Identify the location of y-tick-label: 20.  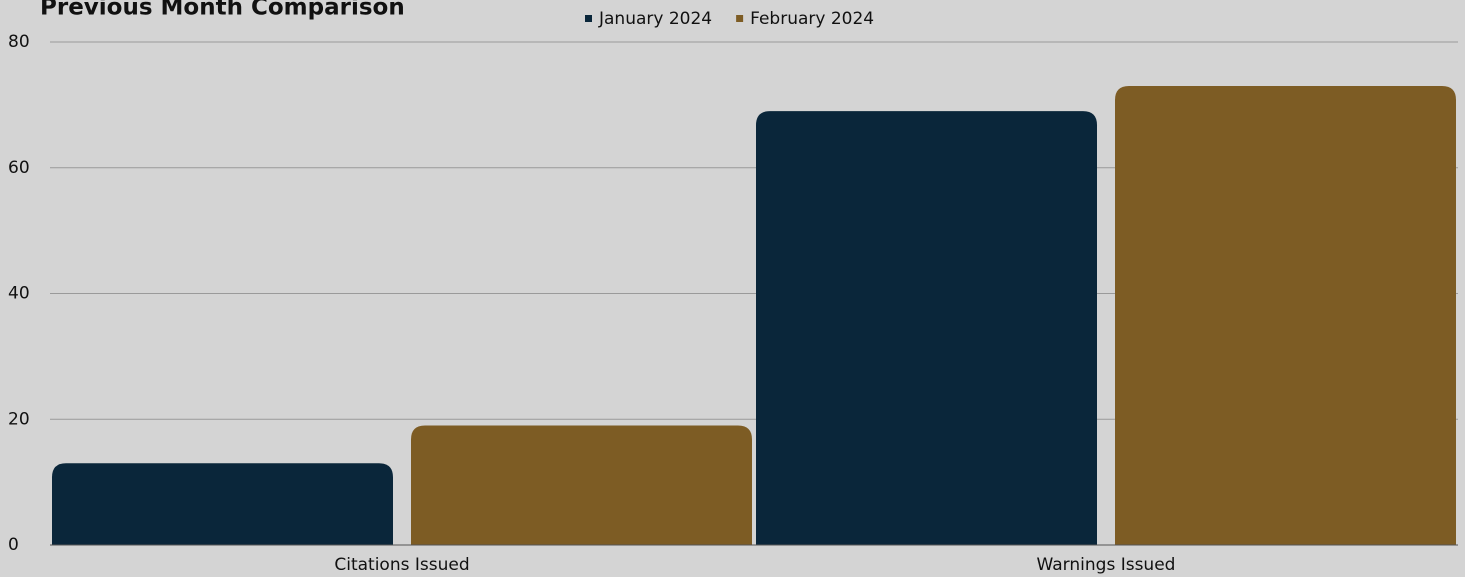
(19, 419).